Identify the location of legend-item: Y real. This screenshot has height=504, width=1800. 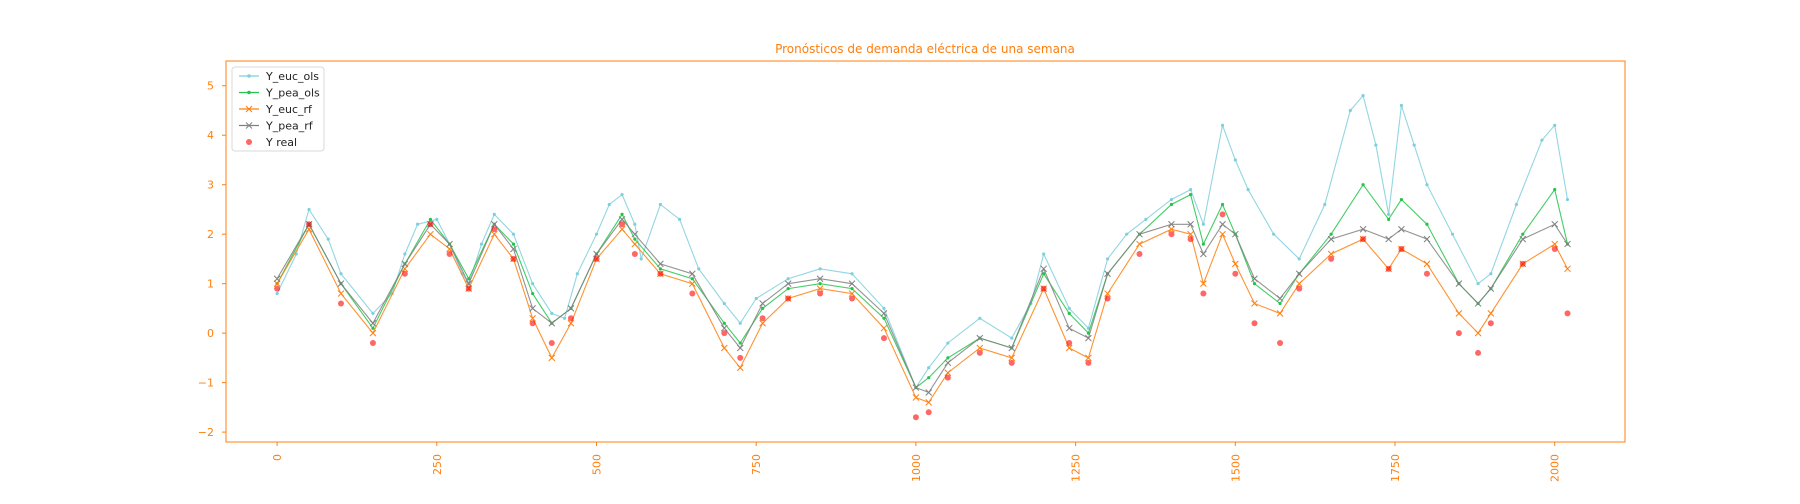
(271, 142).